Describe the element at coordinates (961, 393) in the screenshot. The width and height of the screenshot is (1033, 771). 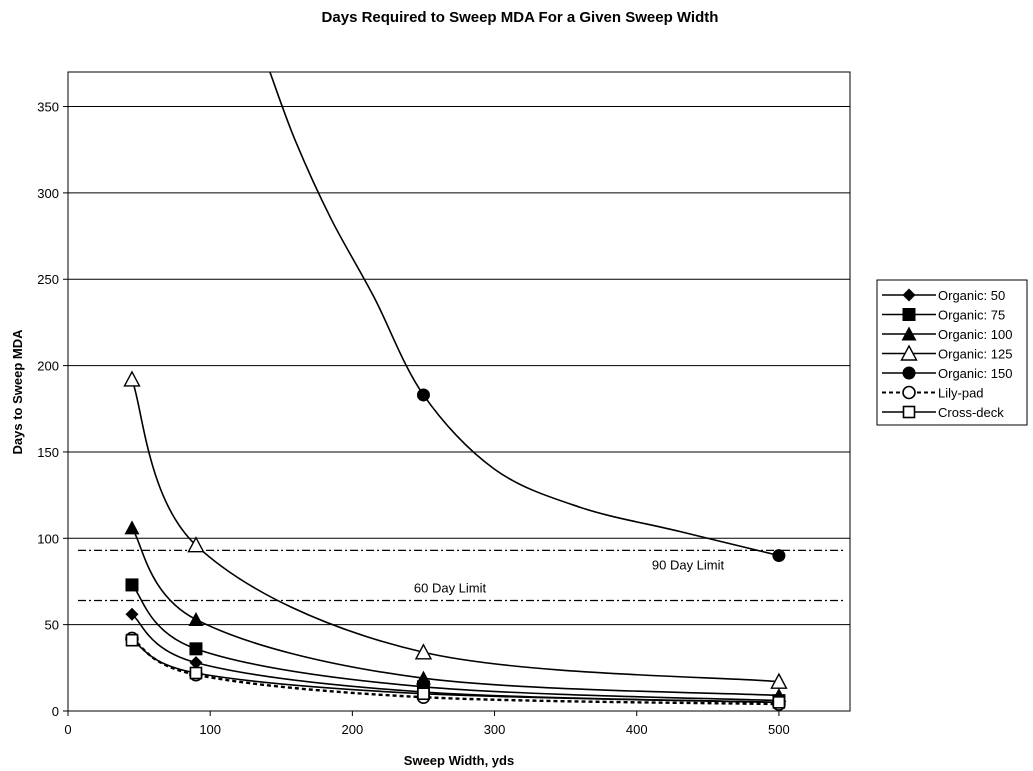
I see `legend-label-lily-pad: Lily-pad` at that location.